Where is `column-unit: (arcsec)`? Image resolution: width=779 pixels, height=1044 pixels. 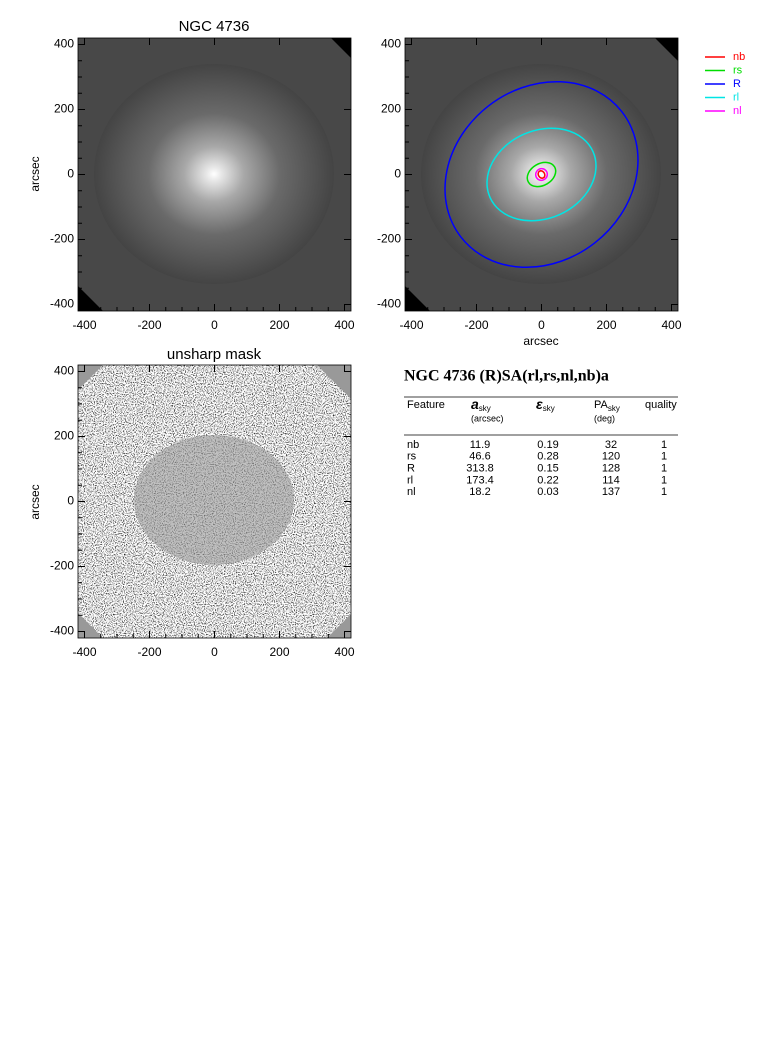 column-unit: (arcsec) is located at coordinates (487, 418).